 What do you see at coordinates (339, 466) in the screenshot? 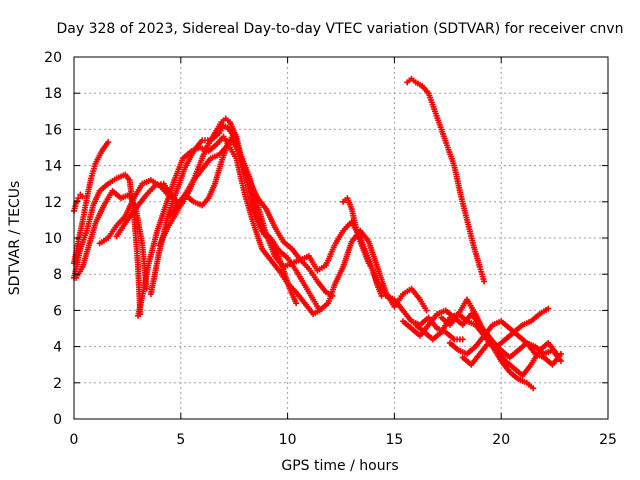
I see `x-axis-label: GPS time / hours` at bounding box center [339, 466].